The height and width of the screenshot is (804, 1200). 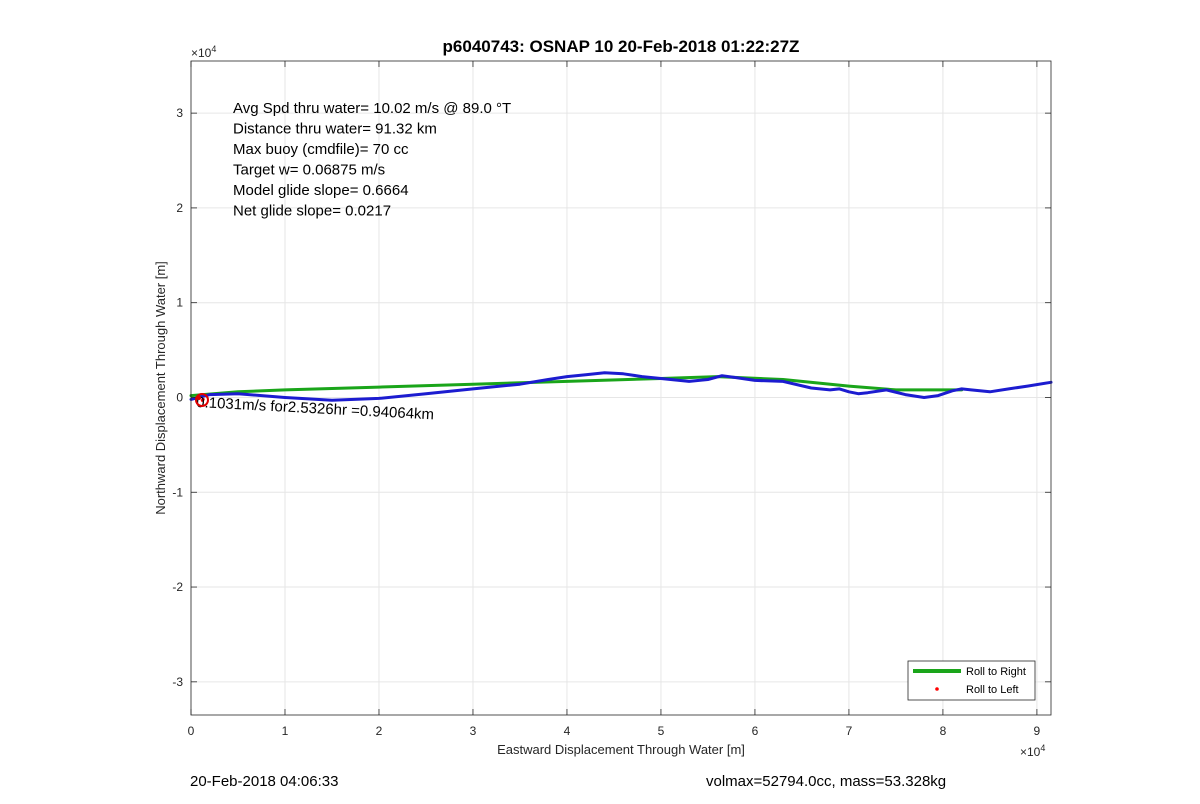 I want to click on x-tick-label: 0, so click(x=191, y=731).